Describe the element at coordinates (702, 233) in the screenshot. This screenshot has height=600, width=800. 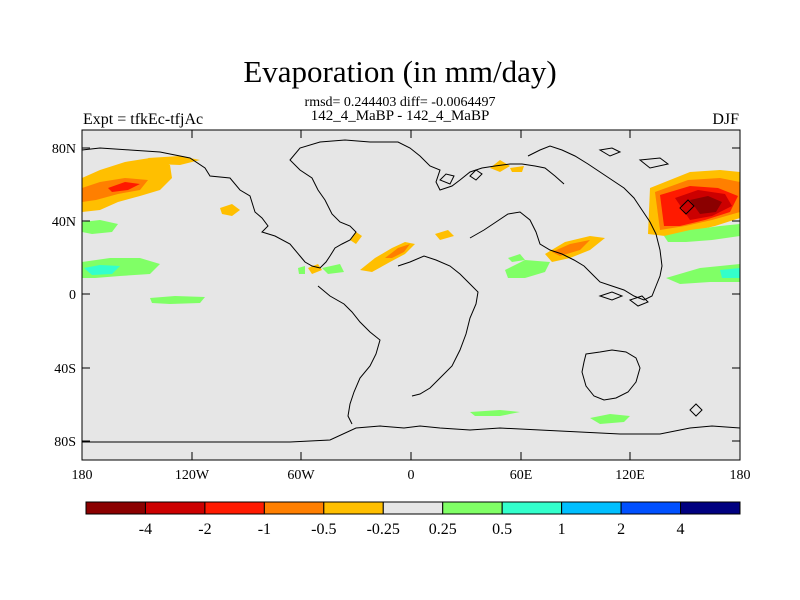
I see `anomaly-epac-green` at that location.